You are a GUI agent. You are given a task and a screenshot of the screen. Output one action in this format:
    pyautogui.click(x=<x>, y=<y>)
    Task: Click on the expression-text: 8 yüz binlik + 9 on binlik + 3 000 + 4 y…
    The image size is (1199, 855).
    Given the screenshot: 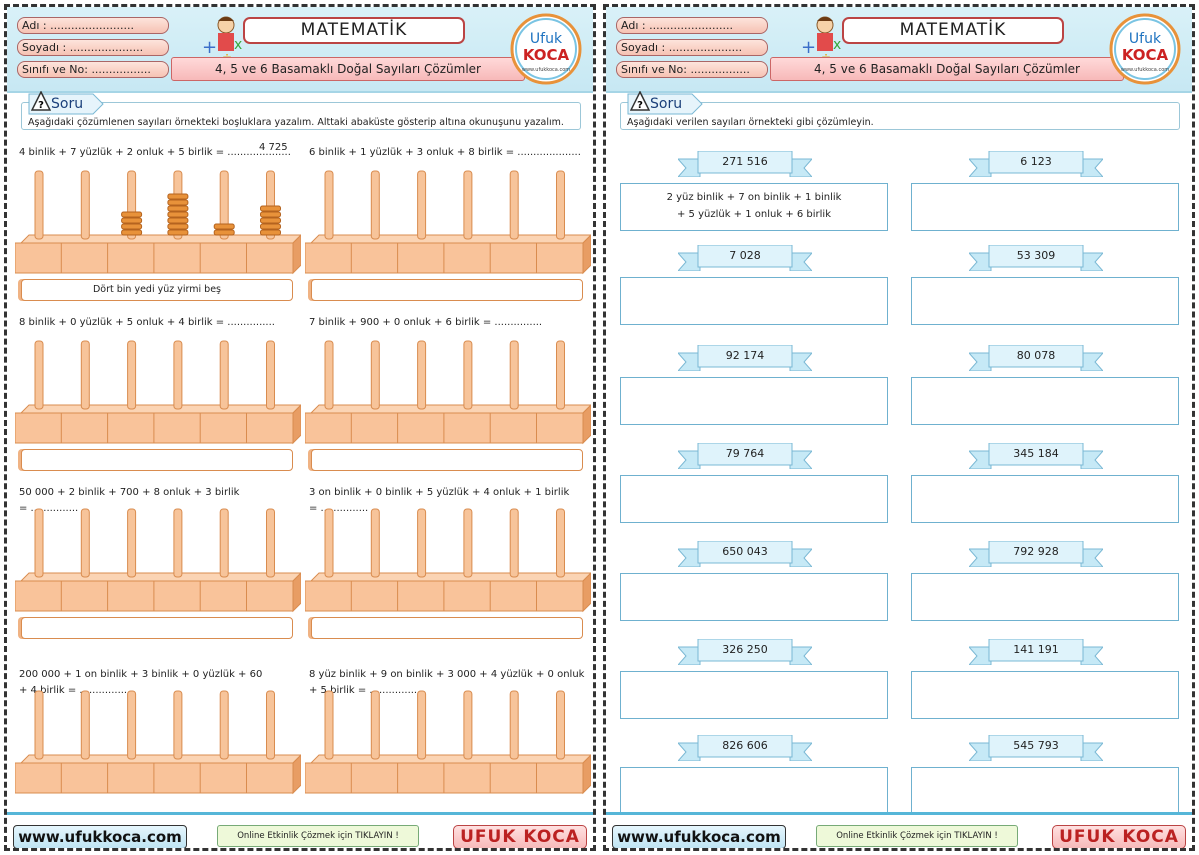 What is the action you would take?
    pyautogui.click(x=447, y=674)
    